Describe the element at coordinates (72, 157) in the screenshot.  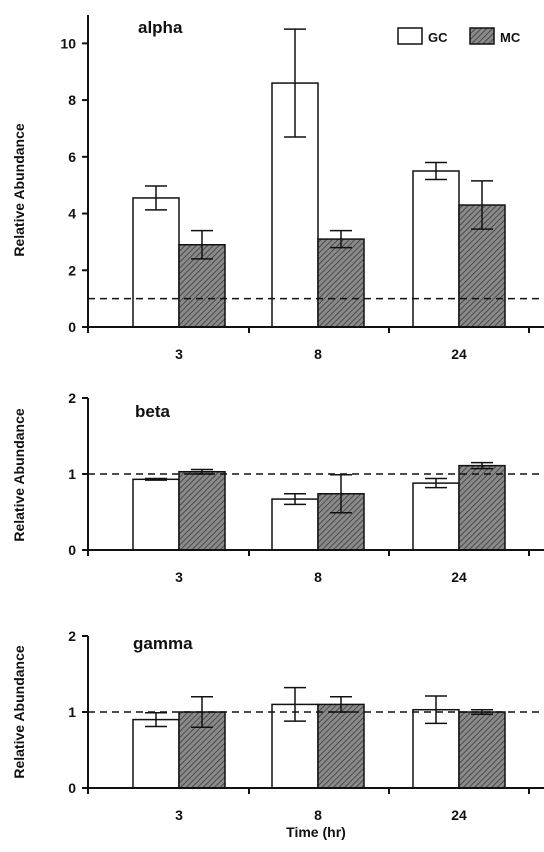
I see `y-tick-label: 6` at that location.